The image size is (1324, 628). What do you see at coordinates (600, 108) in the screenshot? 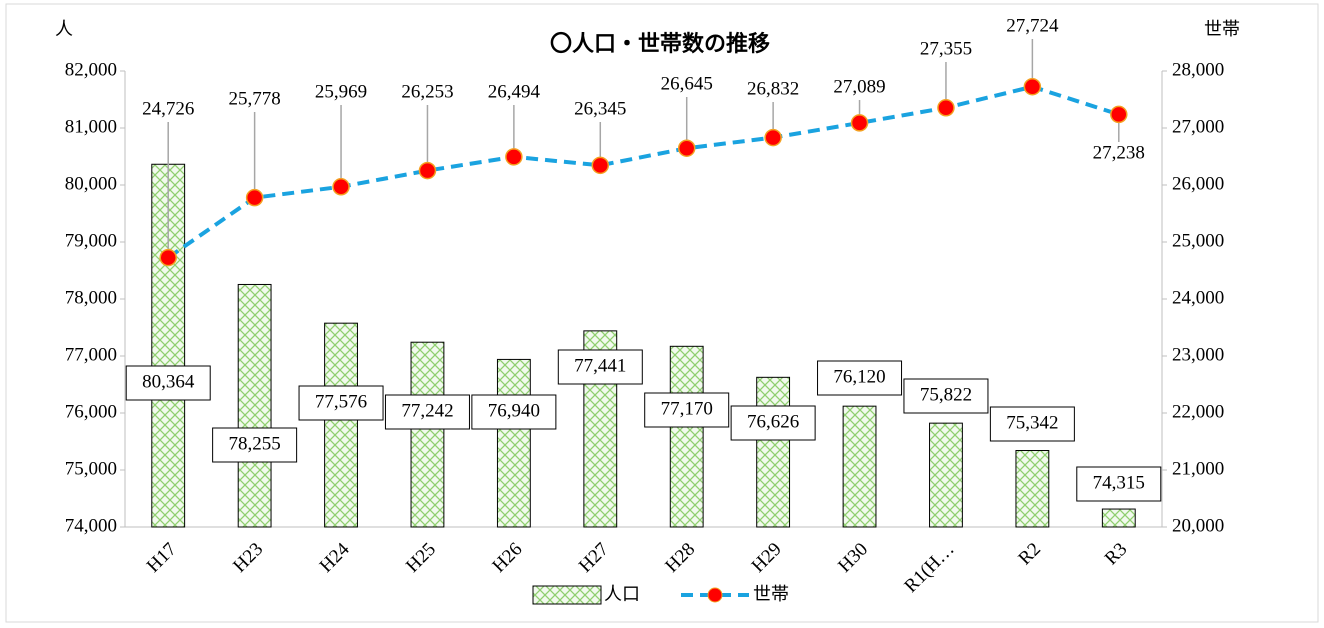
I see `data-label: 26,345` at bounding box center [600, 108].